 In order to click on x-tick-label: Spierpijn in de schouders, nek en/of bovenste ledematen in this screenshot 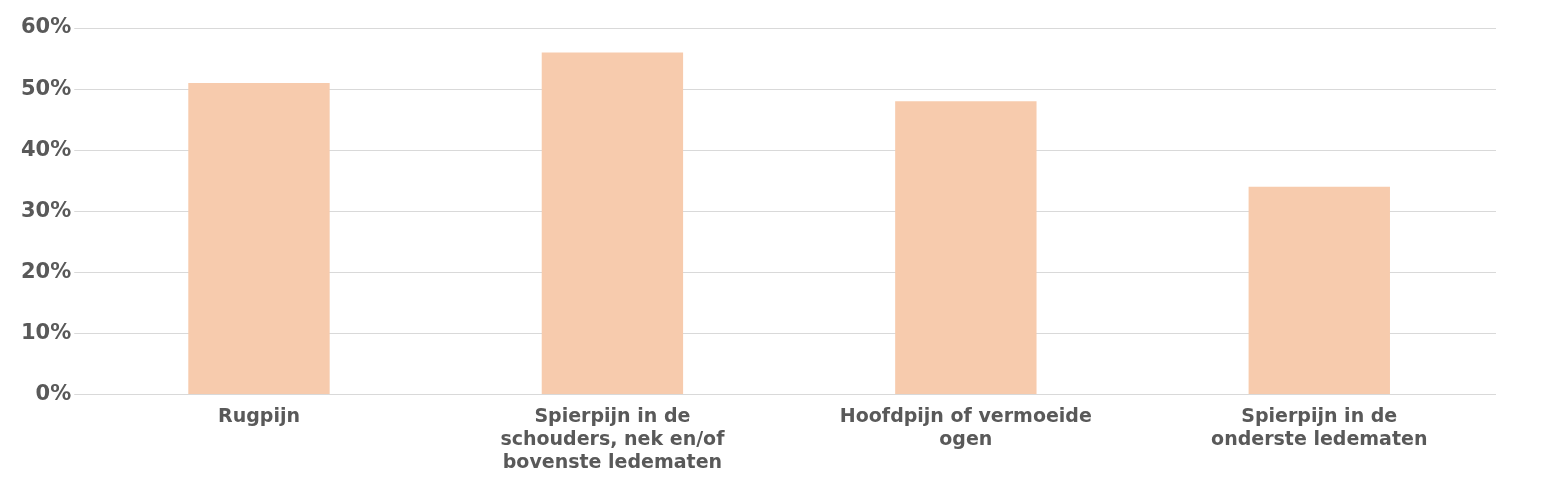, I will do `click(613, 437)`.